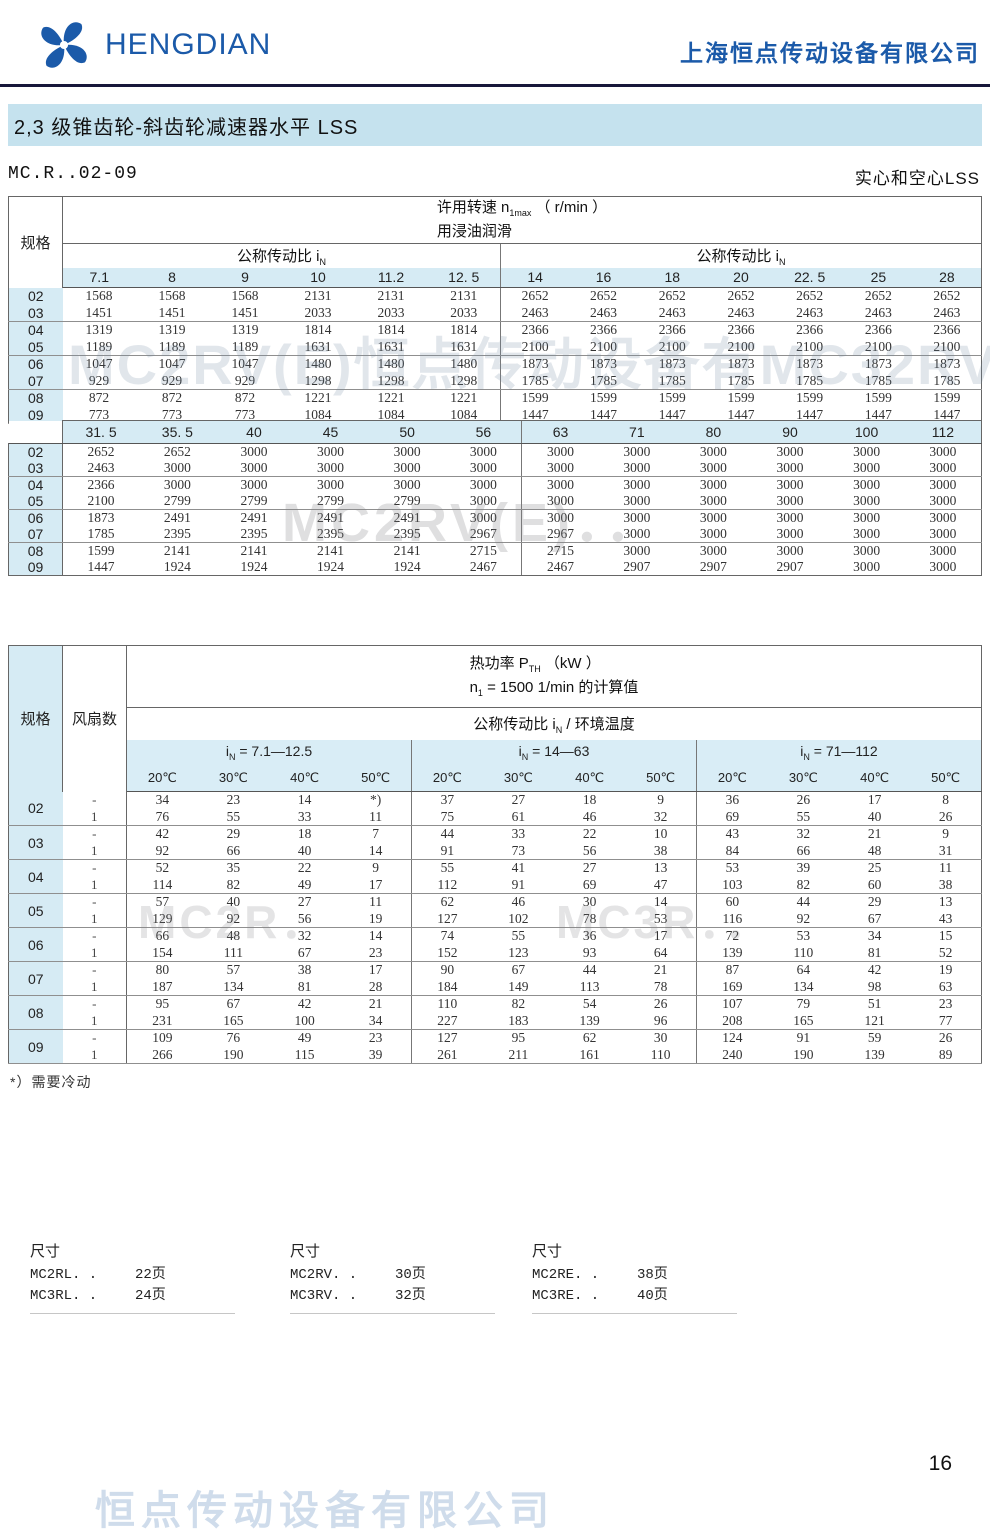 This screenshot has height=1536, width=990. What do you see at coordinates (318, 296) in the screenshot?
I see `value-cell: 2131` at bounding box center [318, 296].